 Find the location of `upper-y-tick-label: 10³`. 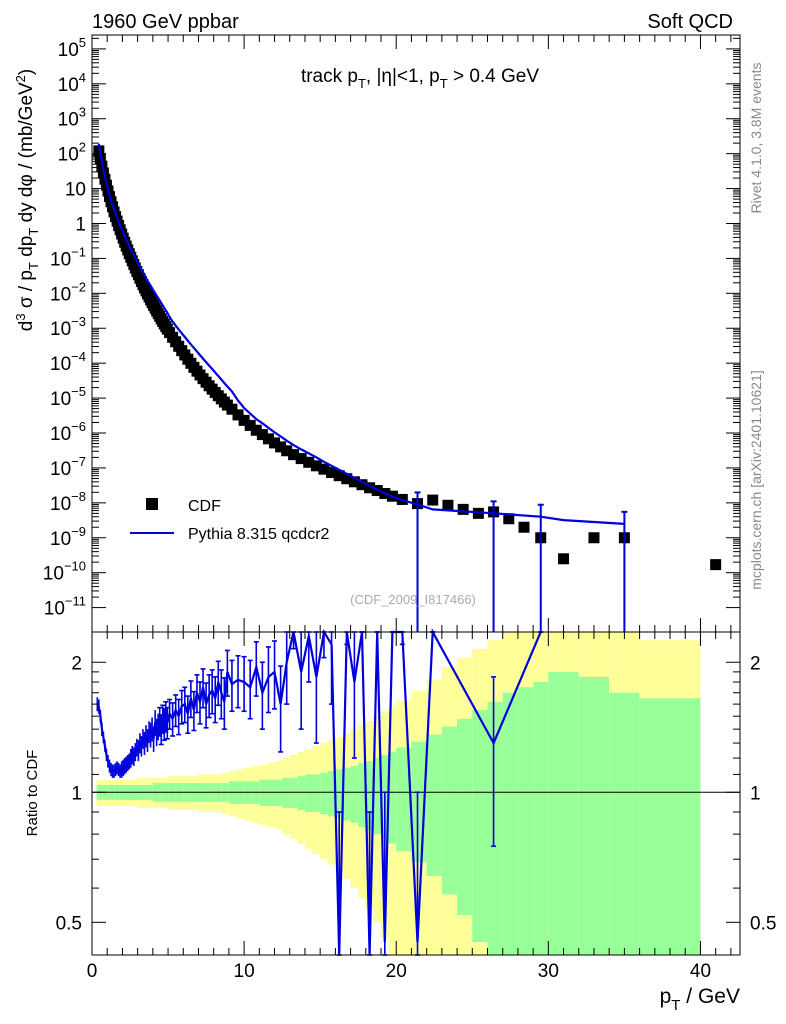

upper-y-tick-label: 10³ is located at coordinates (72, 118).